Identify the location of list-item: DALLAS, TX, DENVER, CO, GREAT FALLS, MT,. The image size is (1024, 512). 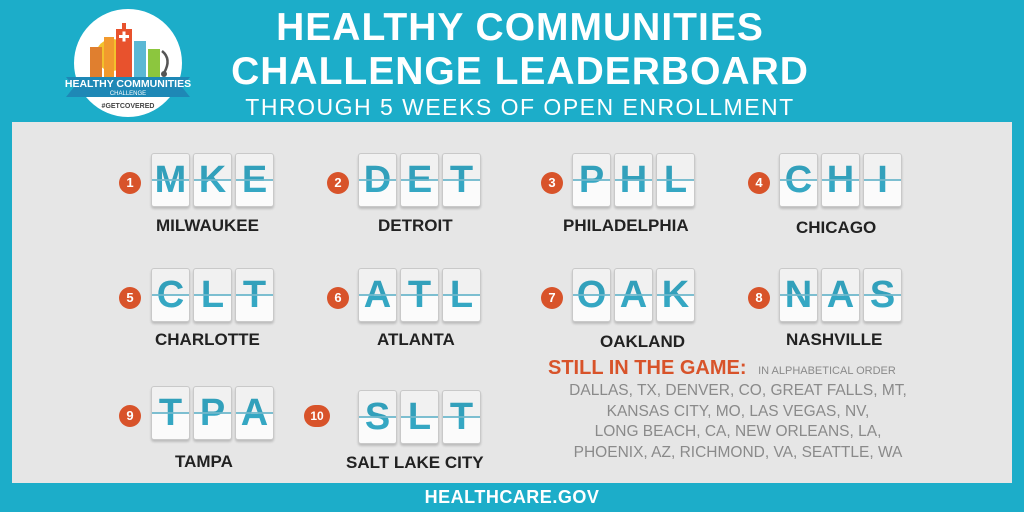
(738, 390).